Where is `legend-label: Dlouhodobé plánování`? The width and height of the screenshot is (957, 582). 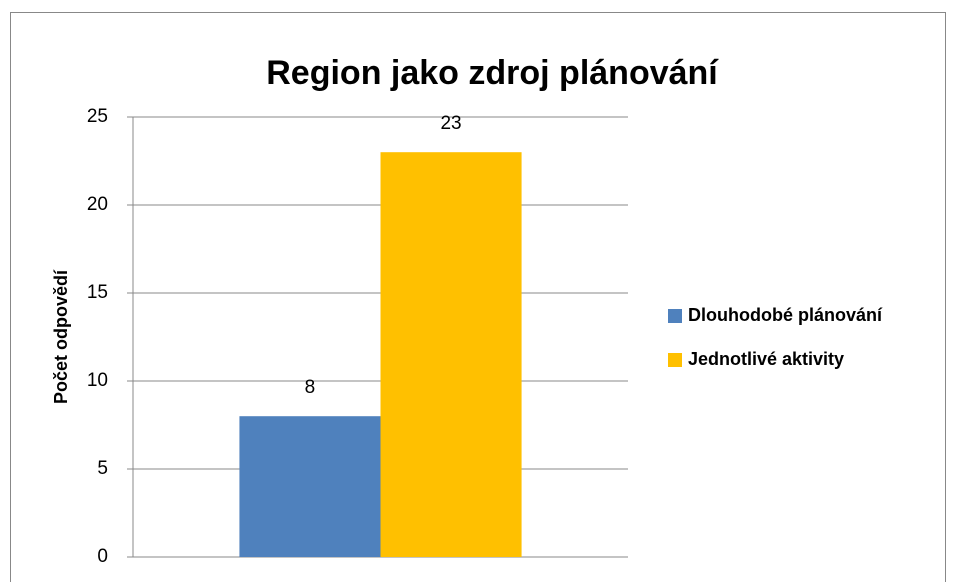
legend-label: Dlouhodobé plánování is located at coordinates (785, 315).